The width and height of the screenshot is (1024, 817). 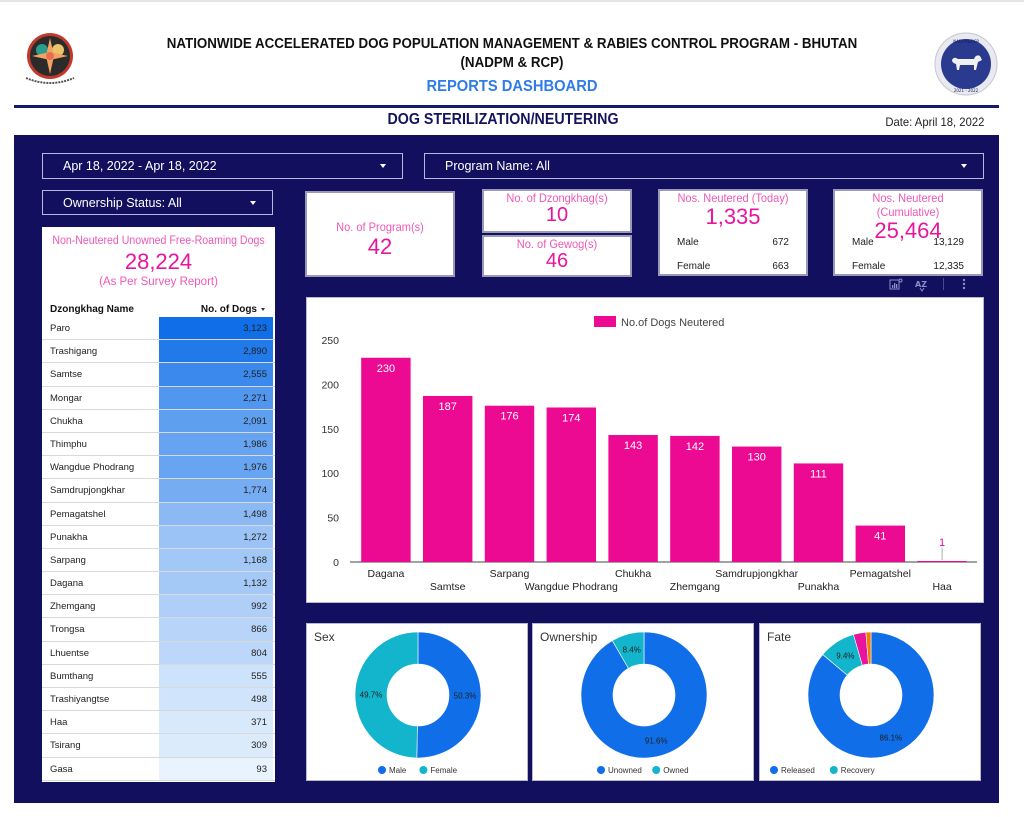 What do you see at coordinates (512, 86) in the screenshot?
I see `dashboard-subtitle: REPORTS DASHBOARD` at bounding box center [512, 86].